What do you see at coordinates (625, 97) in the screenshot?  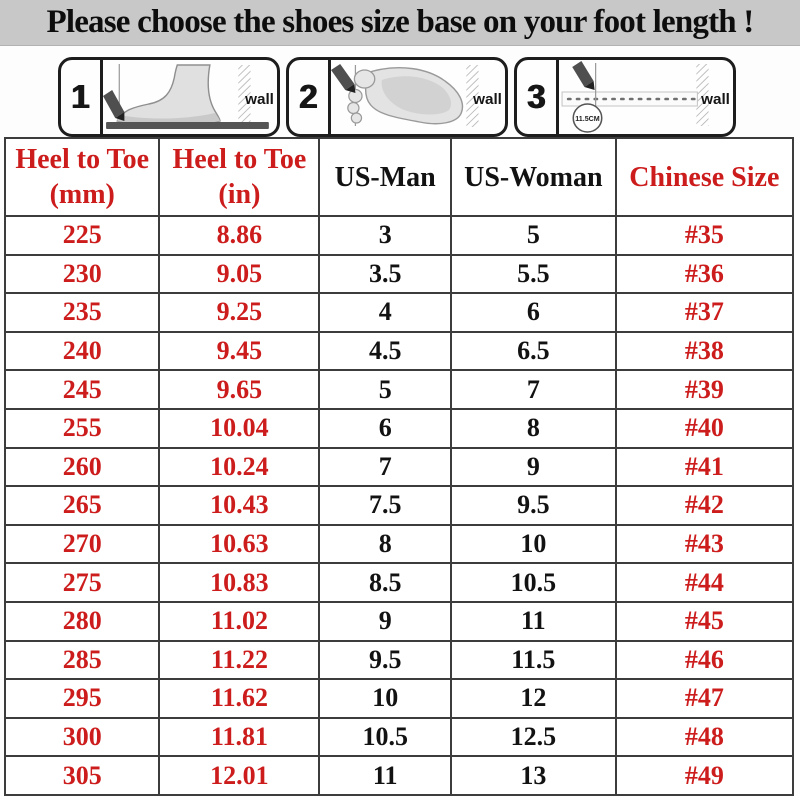 I see `step-3-box: 3 11.5CM wall` at bounding box center [625, 97].